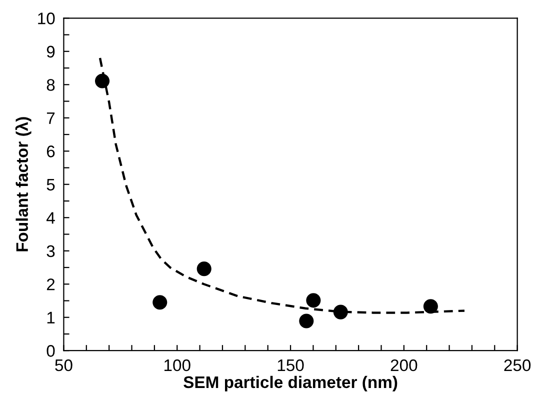  I want to click on x-tick-label: 200, so click(404, 365).